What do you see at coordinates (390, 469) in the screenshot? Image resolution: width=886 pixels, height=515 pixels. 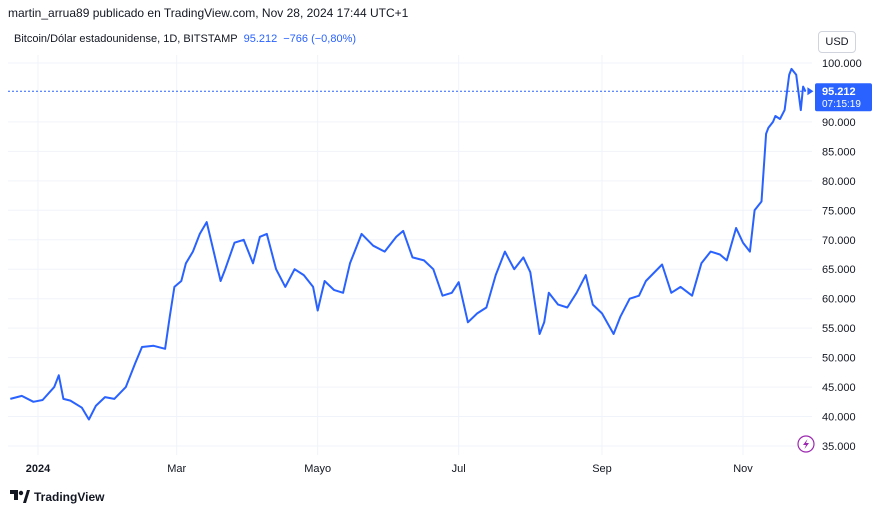 I see `x-axis: 2024 Mar Mayo Jul Sep Nov` at bounding box center [390, 469].